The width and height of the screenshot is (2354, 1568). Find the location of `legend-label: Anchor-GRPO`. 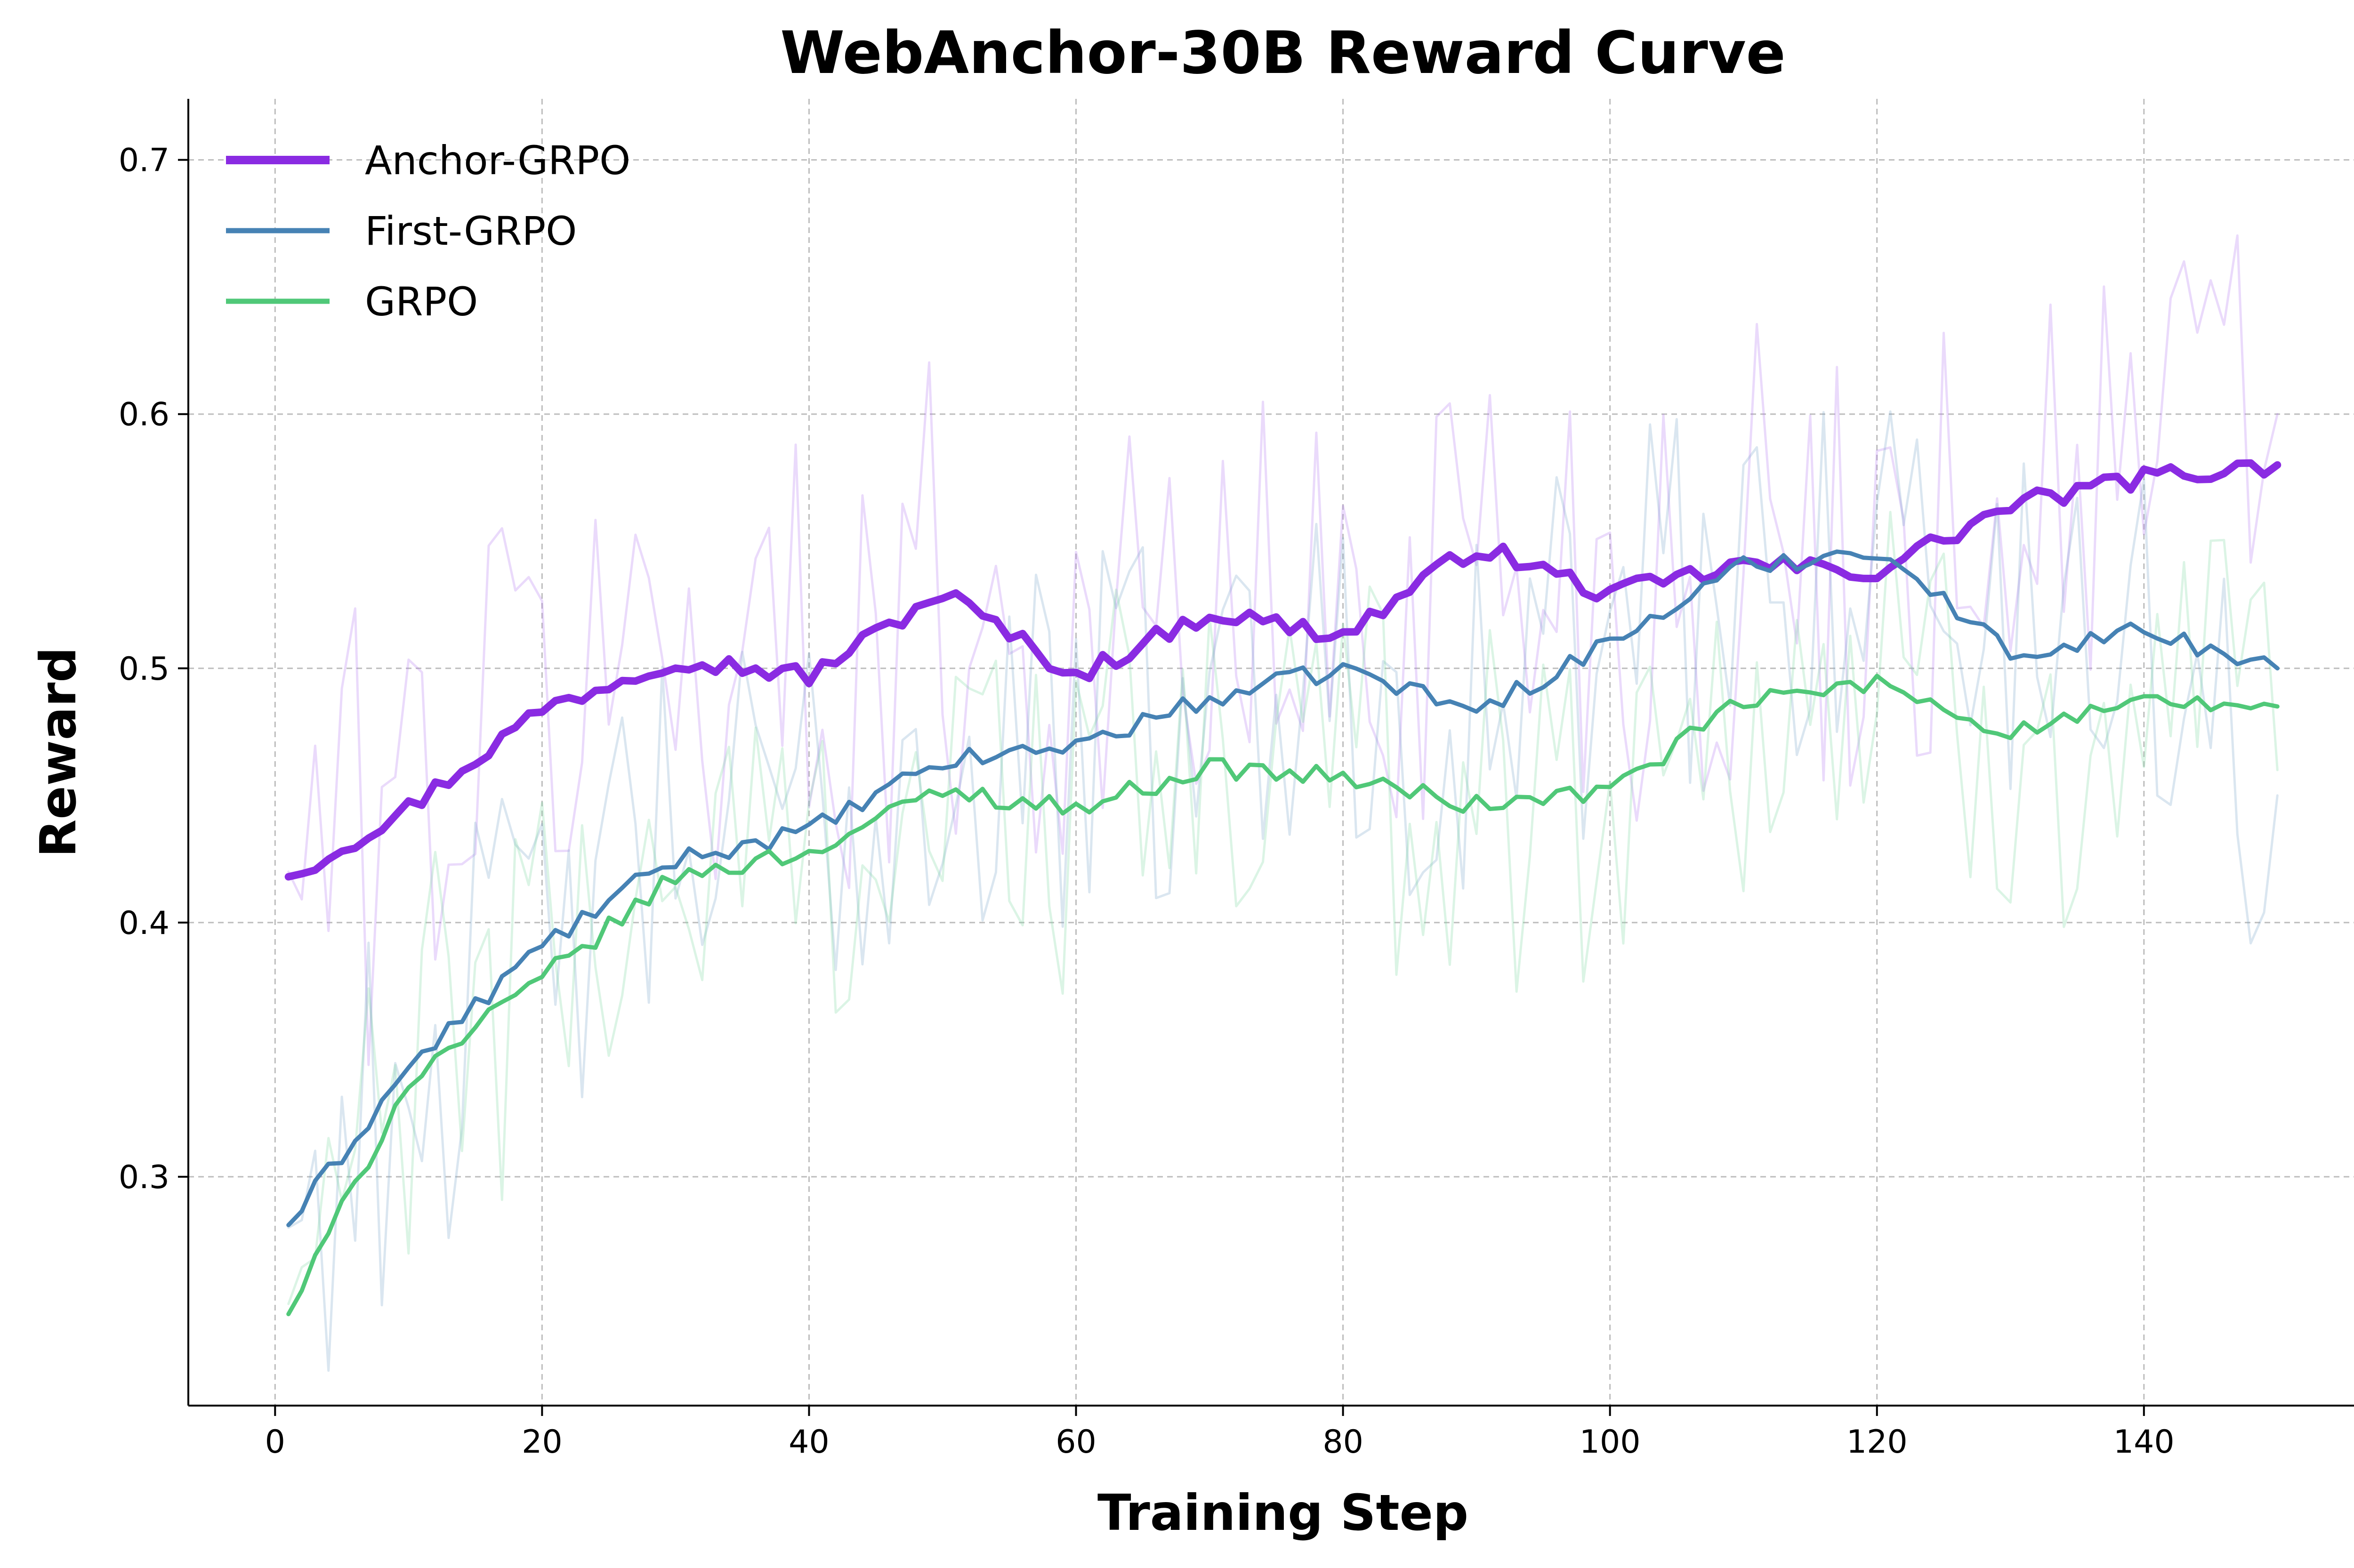

legend-label: Anchor-GRPO is located at coordinates (497, 160).